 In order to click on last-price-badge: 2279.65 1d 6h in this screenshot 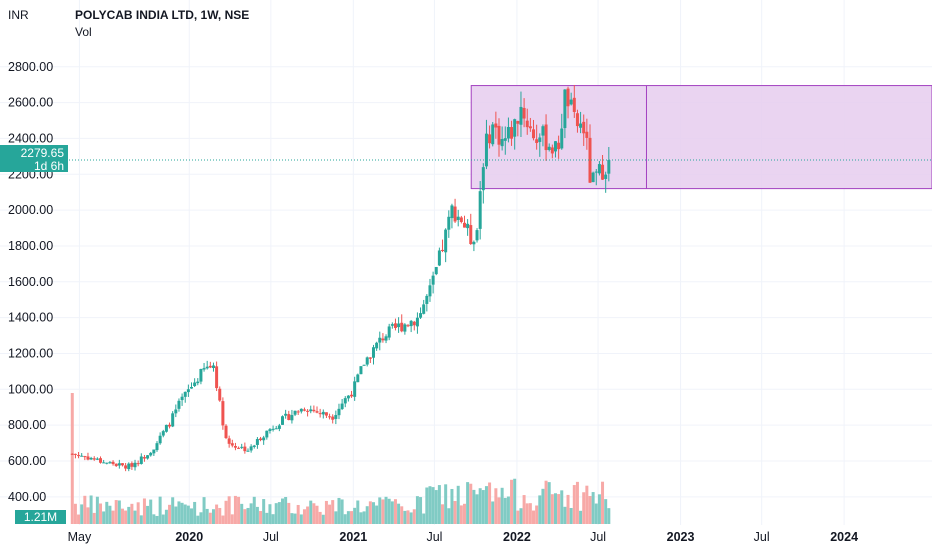, I will do `click(34, 159)`.